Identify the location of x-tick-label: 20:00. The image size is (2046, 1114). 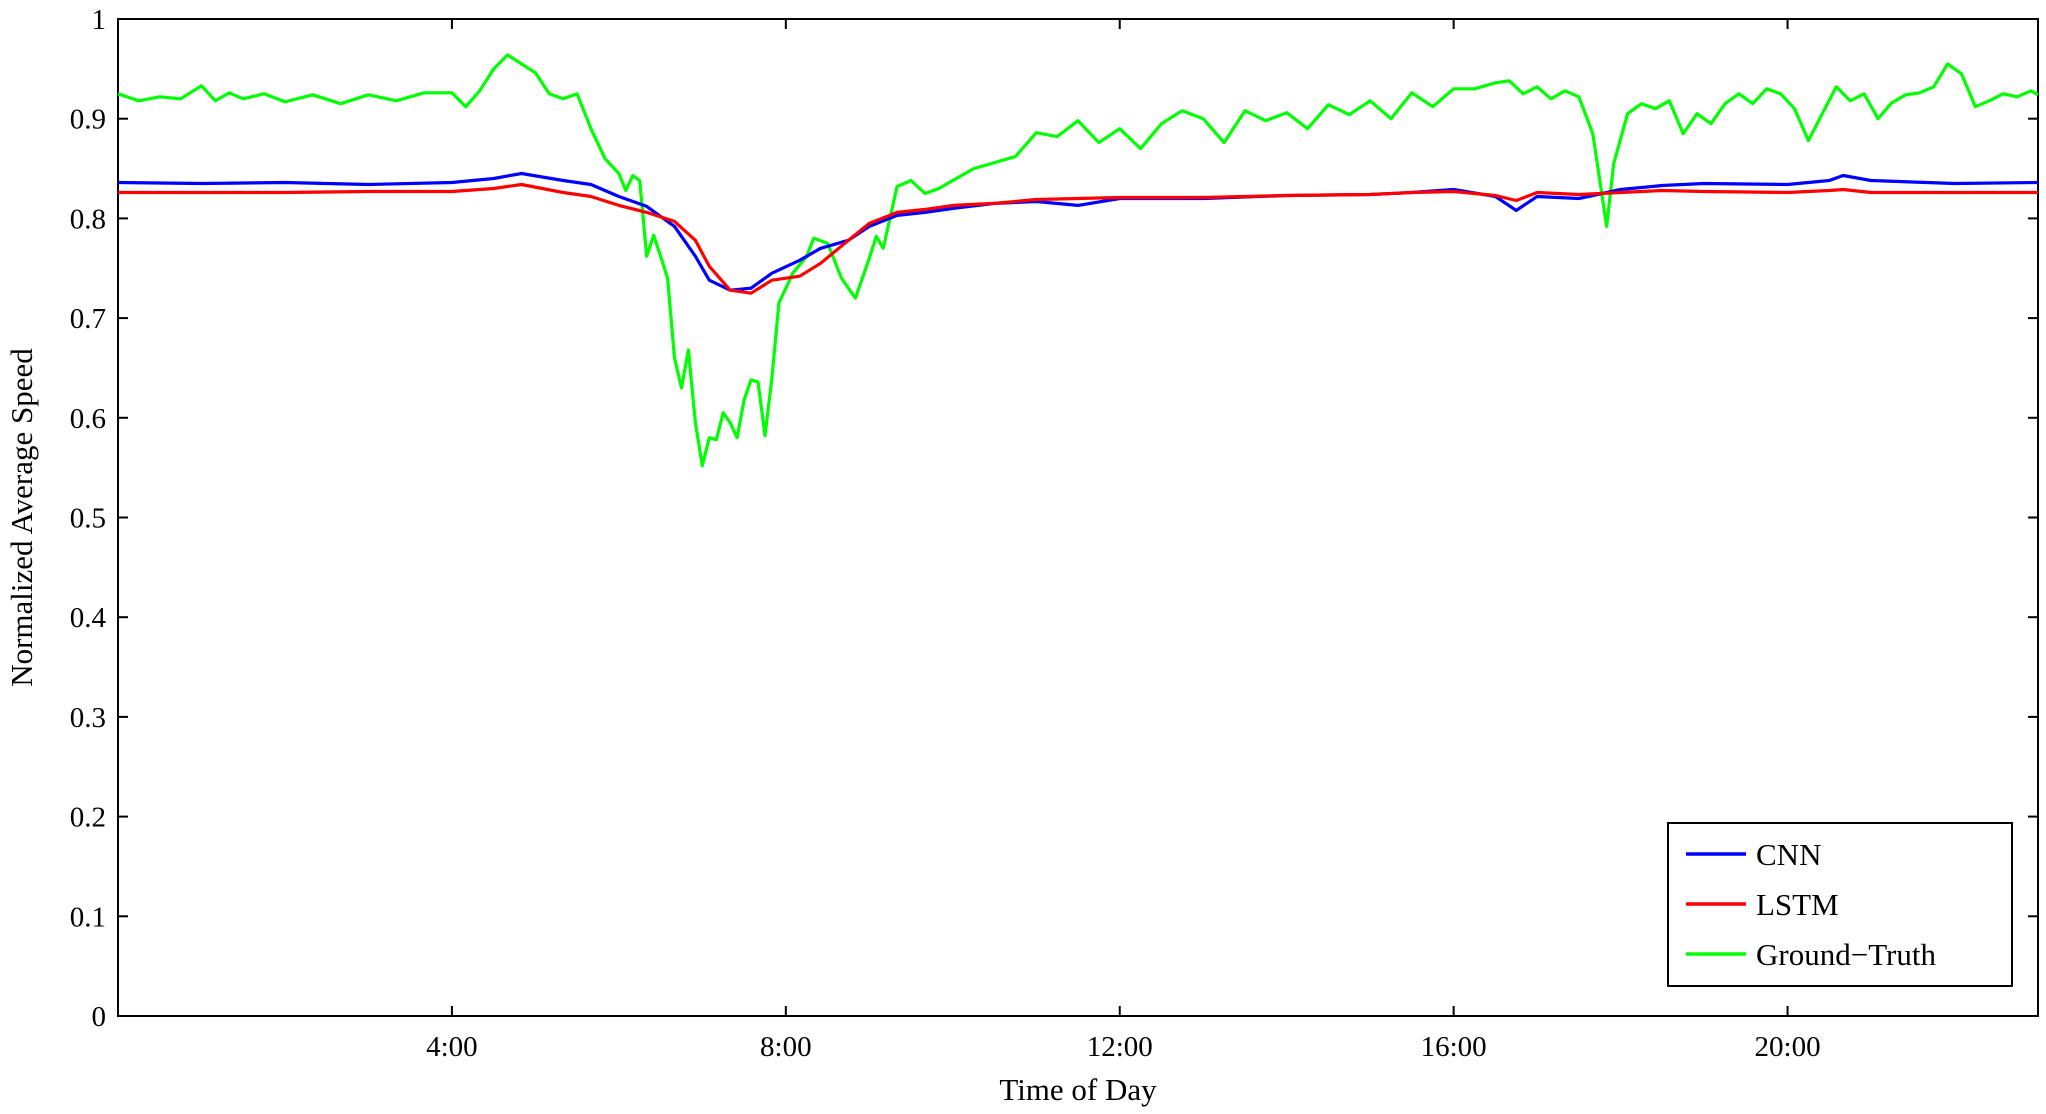
(1788, 1047).